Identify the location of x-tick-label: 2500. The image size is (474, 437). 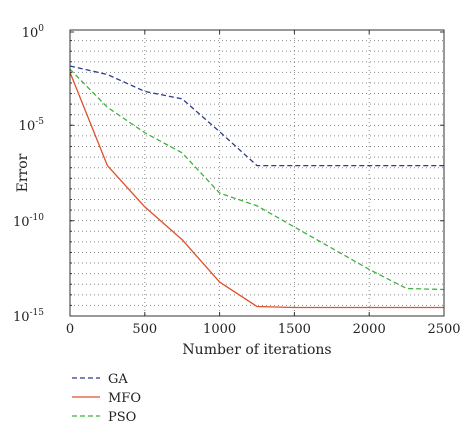
(443, 329).